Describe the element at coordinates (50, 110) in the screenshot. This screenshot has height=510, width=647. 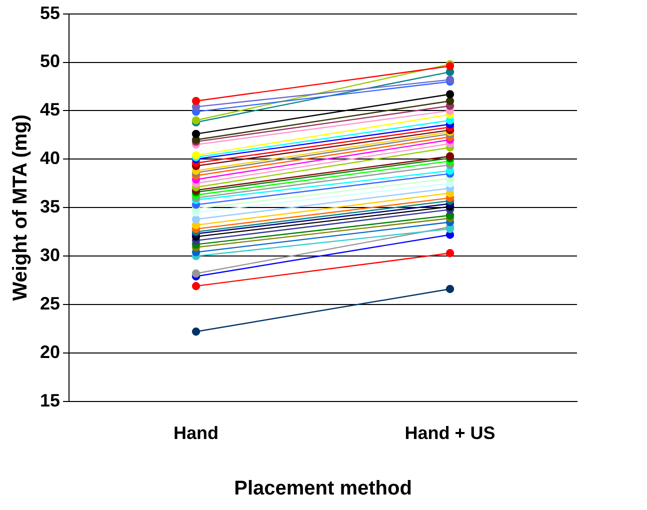
I see `y-tick-label: 45` at that location.